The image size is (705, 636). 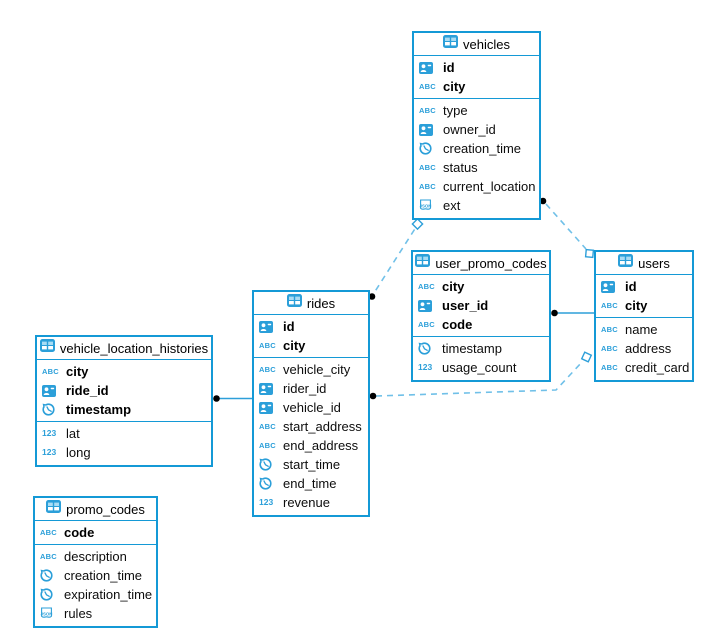 I want to click on primary-key-section: ABC city user_id ABC code, so click(x=481, y=306).